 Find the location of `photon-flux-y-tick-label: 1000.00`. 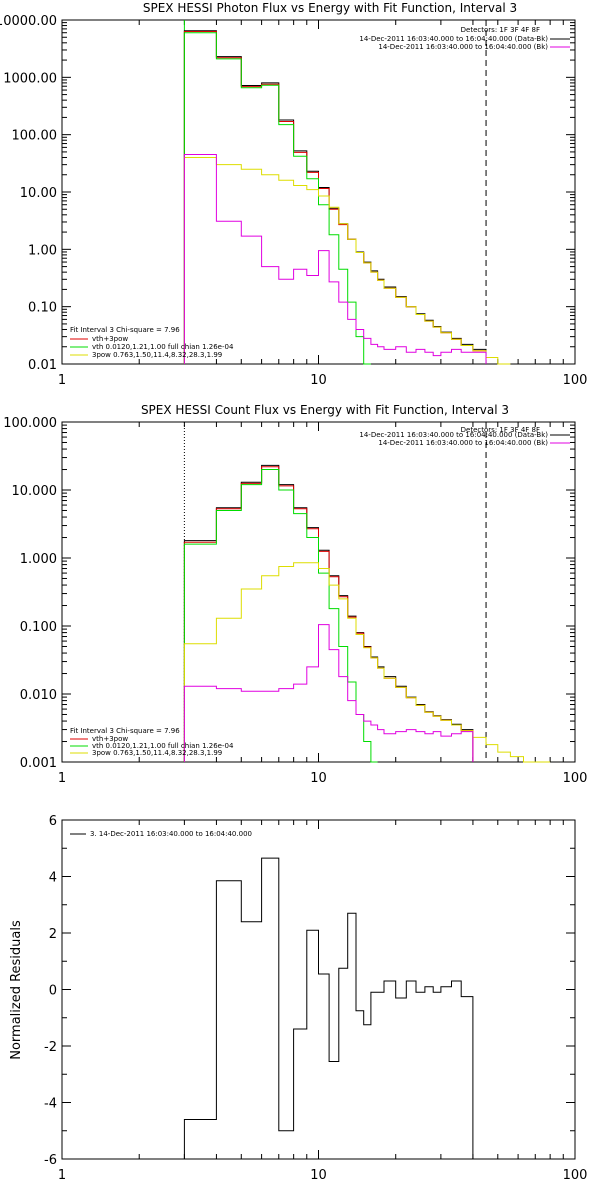

photon-flux-y-tick-label: 1000.00 is located at coordinates (30, 78).